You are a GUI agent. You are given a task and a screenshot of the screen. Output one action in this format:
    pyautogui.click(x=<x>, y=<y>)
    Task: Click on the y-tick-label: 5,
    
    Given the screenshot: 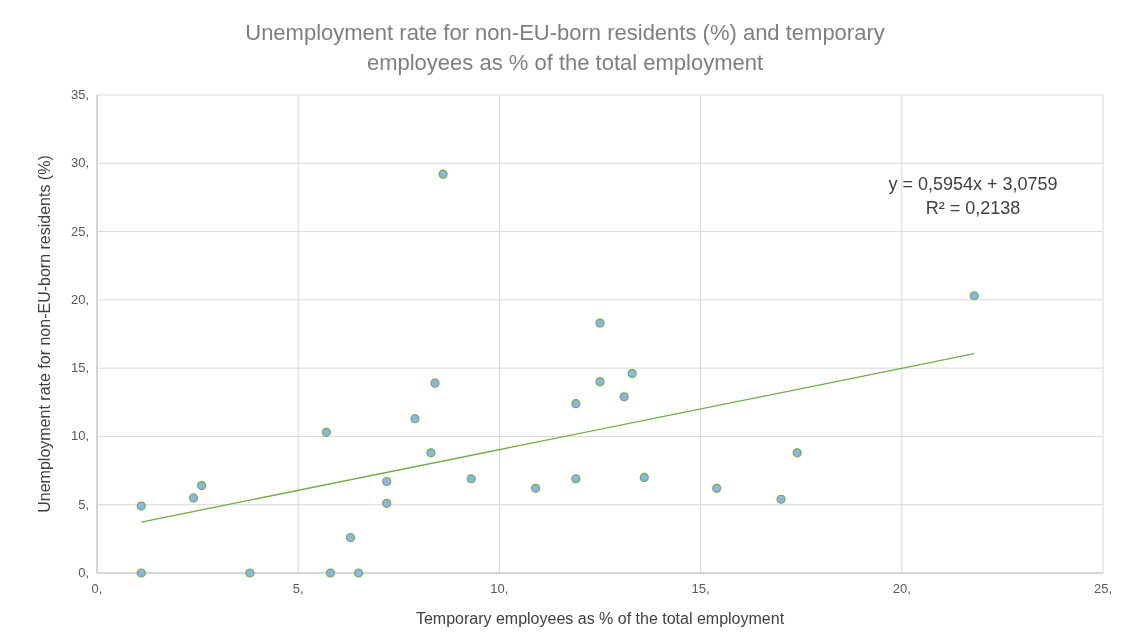 What is the action you would take?
    pyautogui.click(x=83, y=504)
    